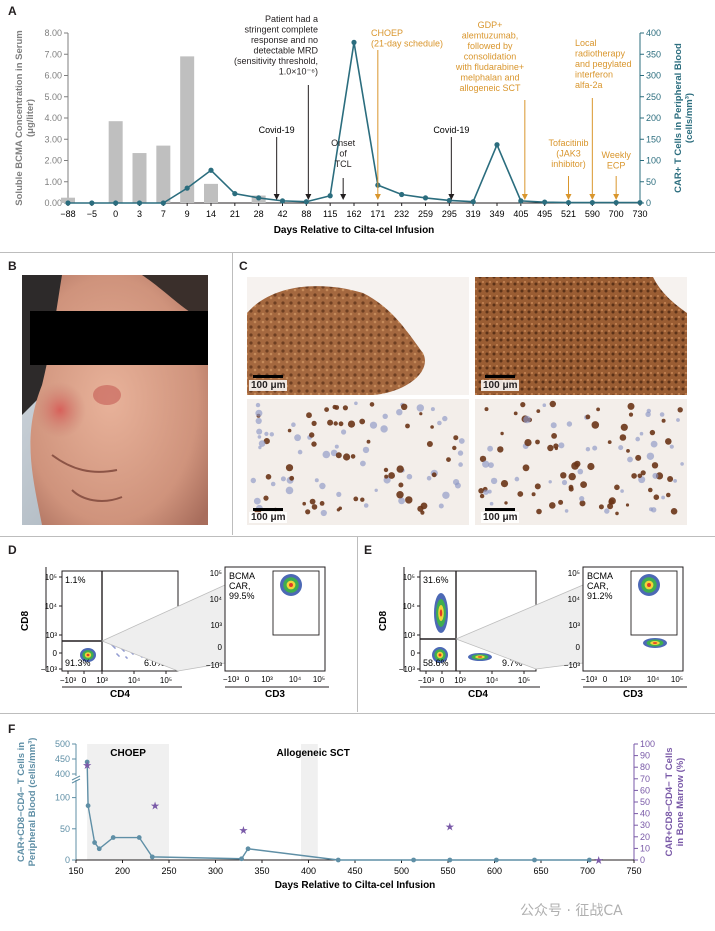 The width and height of the screenshot is (715, 931). I want to click on left-tick-label: 400, so click(62, 774).